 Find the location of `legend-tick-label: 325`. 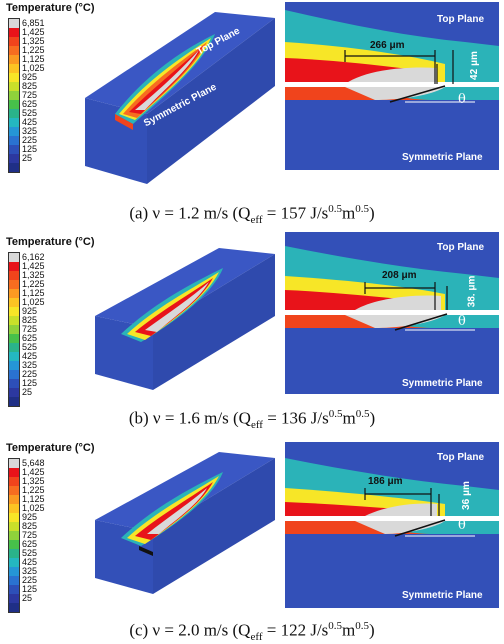

legend-tick-label: 325 is located at coordinates (30, 365).